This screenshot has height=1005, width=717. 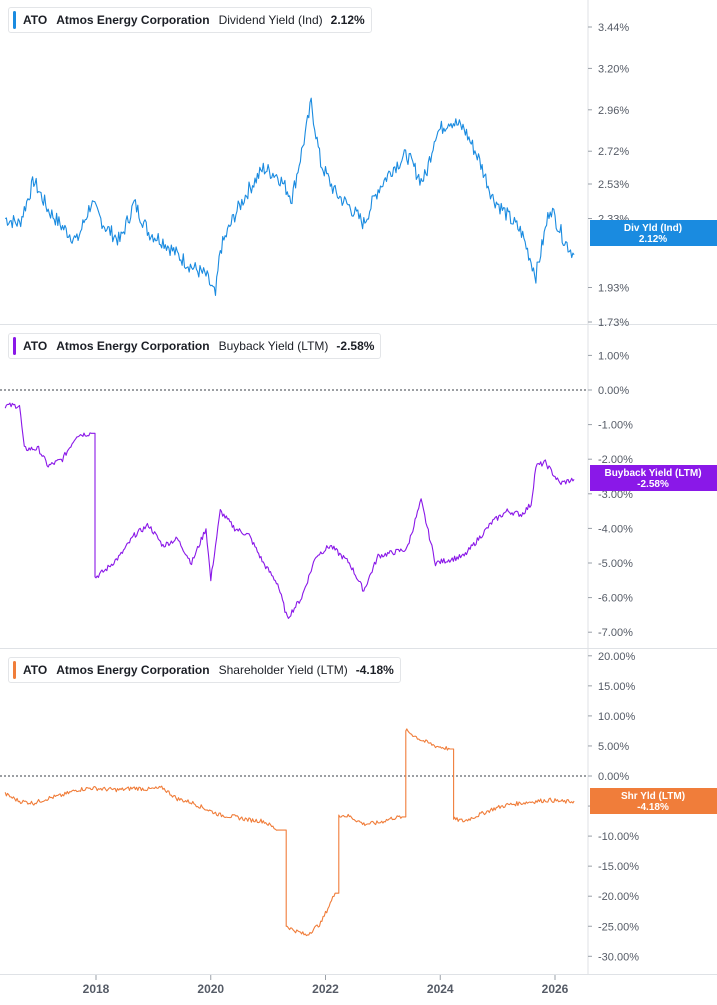 I want to click on legend-value: -4.18%, so click(x=374, y=670).